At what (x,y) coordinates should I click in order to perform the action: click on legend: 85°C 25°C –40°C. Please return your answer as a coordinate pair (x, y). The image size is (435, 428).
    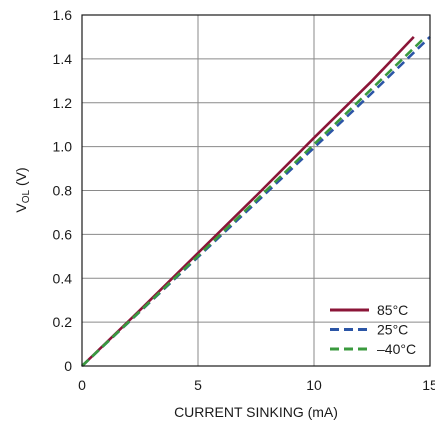
    Looking at the image, I should click on (373, 329).